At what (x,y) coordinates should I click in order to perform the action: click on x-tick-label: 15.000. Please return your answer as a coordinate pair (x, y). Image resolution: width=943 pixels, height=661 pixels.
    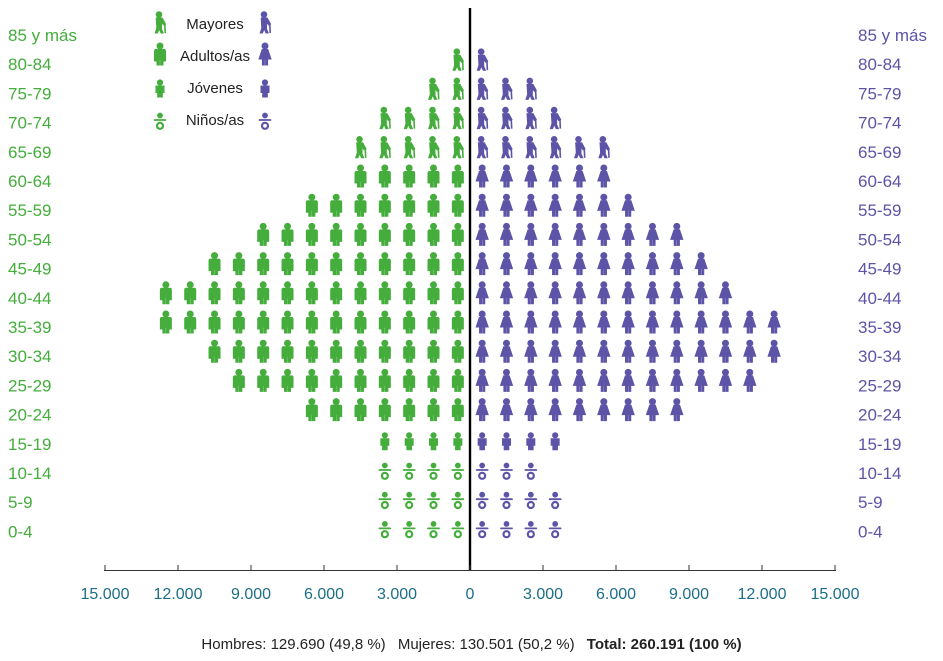
    Looking at the image, I should click on (835, 594).